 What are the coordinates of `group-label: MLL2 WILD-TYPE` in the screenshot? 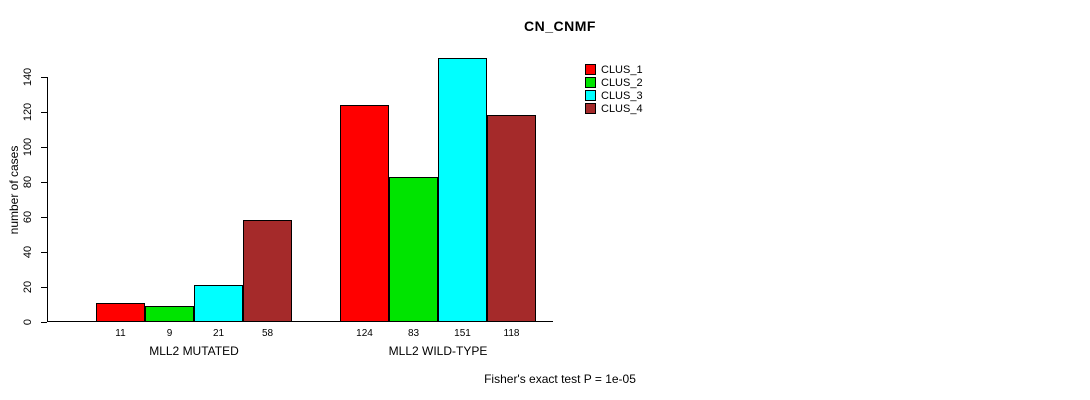 It's located at (438, 351).